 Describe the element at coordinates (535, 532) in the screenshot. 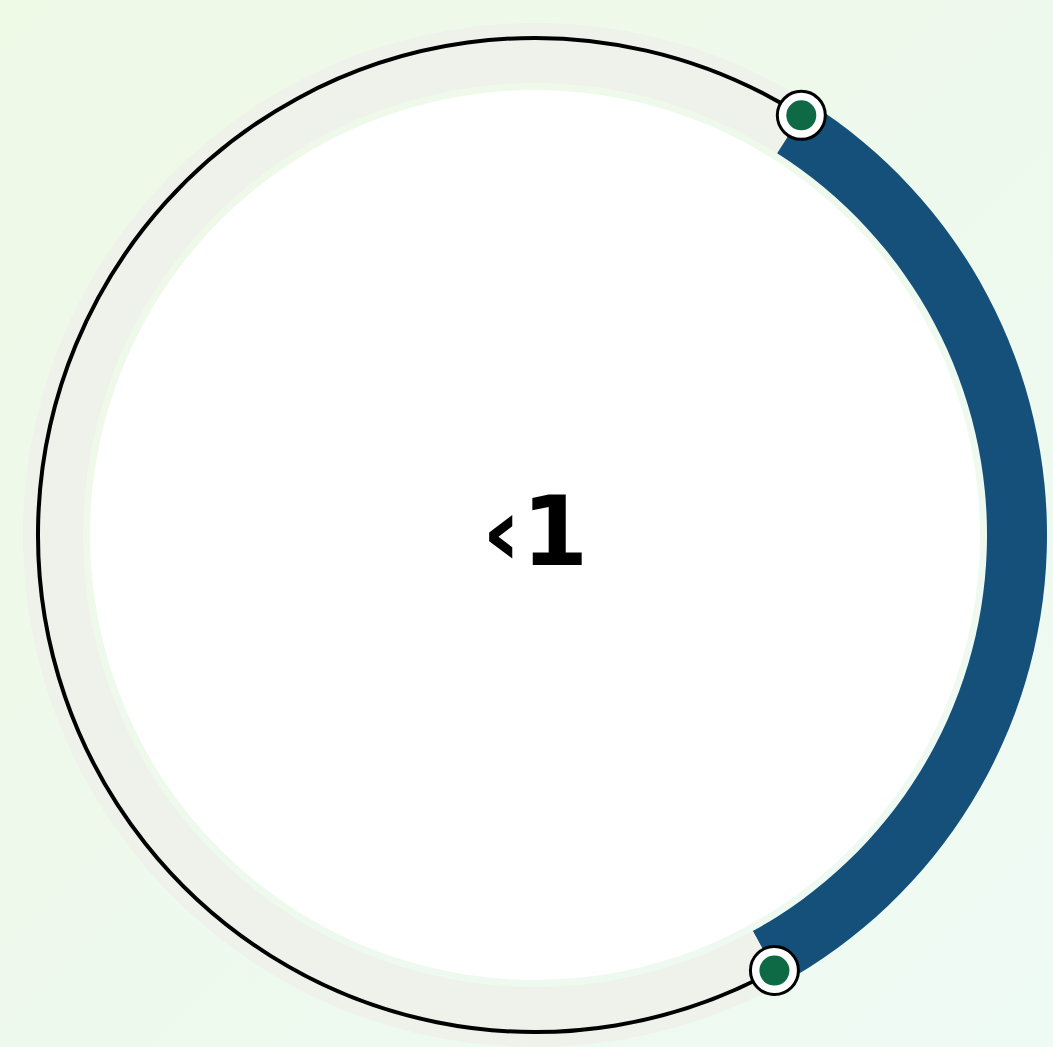

I see `text: ‹1` at that location.